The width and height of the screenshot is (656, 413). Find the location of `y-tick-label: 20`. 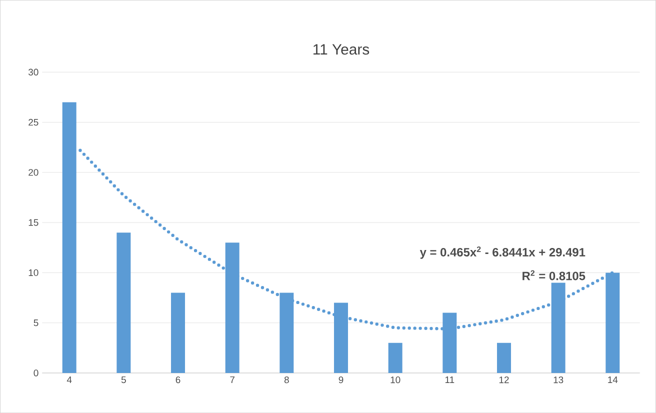

y-tick-label: 20 is located at coordinates (33, 172).